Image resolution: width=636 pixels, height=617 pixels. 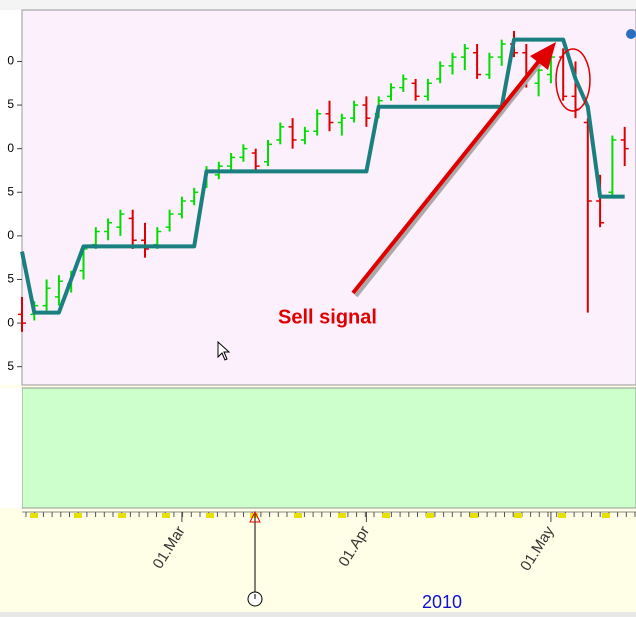 What do you see at coordinates (318, 614) in the screenshot?
I see `bottom-border` at bounding box center [318, 614].